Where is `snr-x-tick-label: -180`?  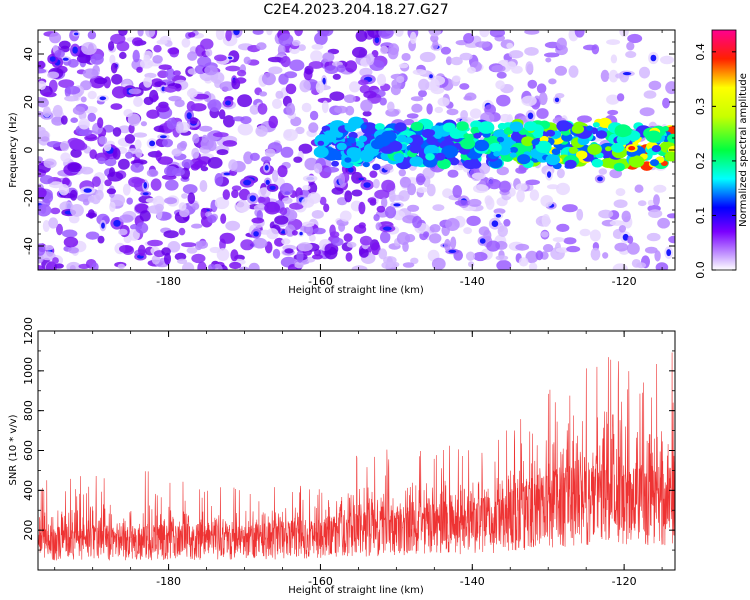
snr-x-tick-label: -180 is located at coordinates (168, 581).